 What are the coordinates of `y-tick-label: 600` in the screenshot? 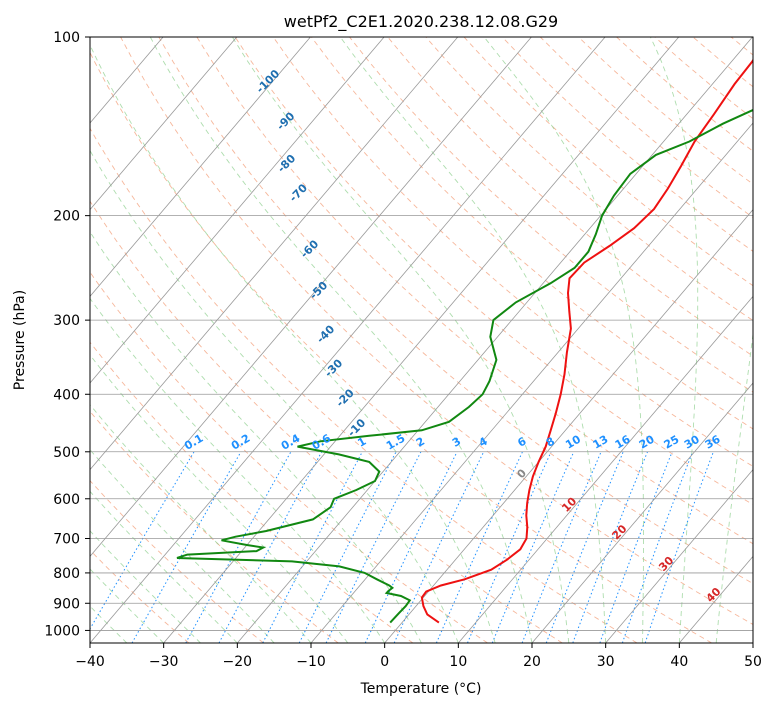 It's located at (66, 500).